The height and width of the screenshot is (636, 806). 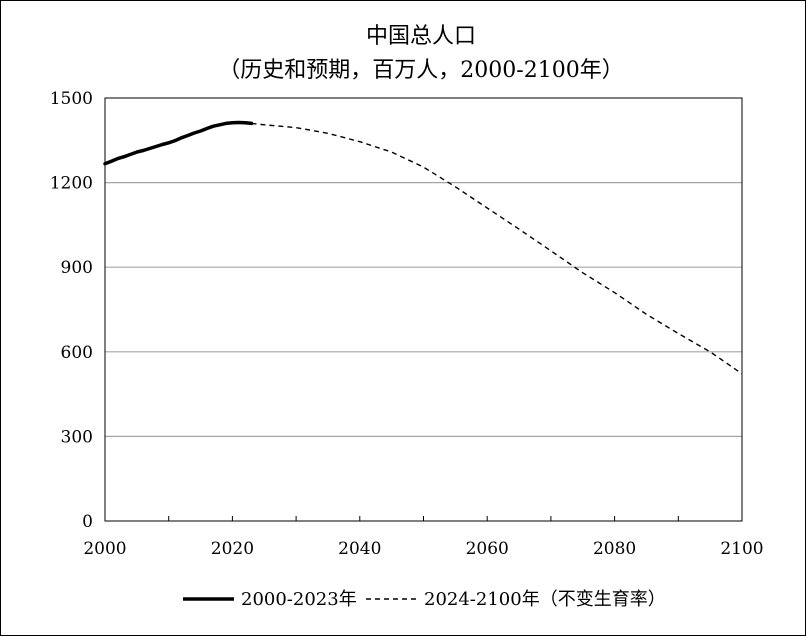 I want to click on chart-subtitle: （历史和预期，百万人，2000-2100年）, so click(x=420, y=70).